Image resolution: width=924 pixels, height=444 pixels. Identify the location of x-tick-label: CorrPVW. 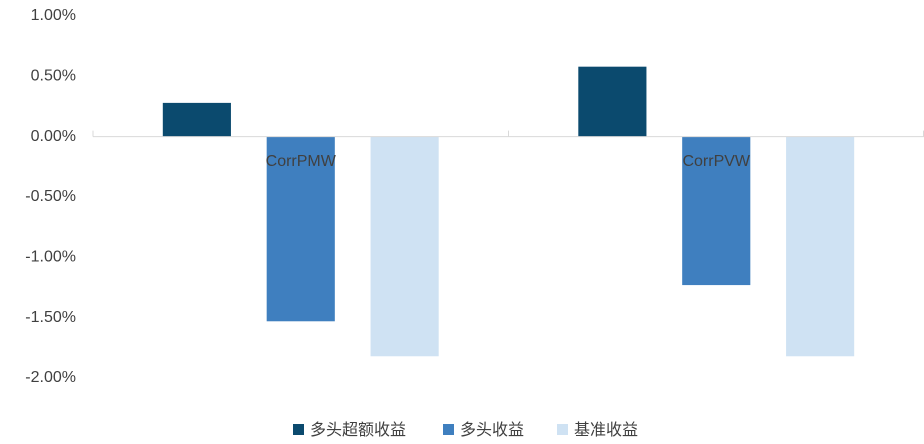
(716, 161).